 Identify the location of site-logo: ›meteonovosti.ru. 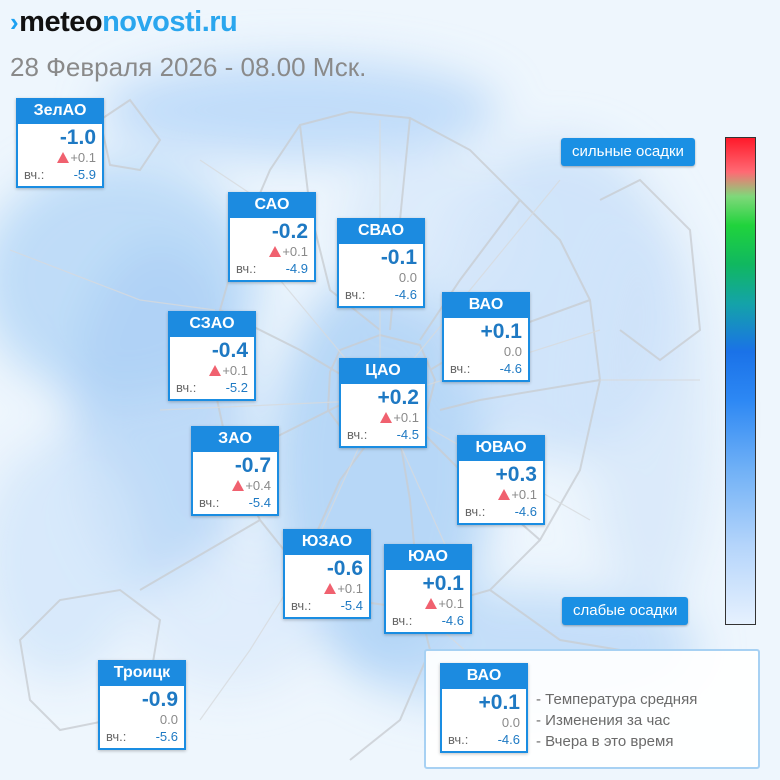
(124, 22).